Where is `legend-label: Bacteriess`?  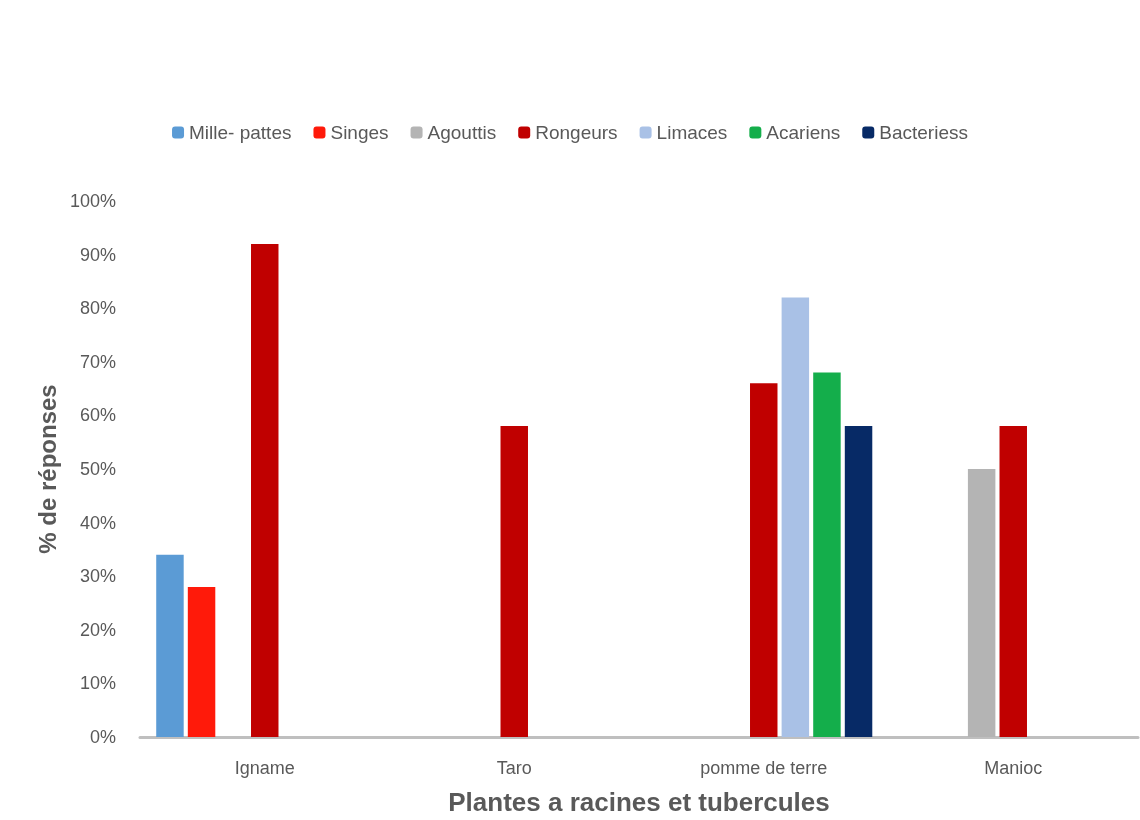 legend-label: Bacteriess is located at coordinates (923, 132).